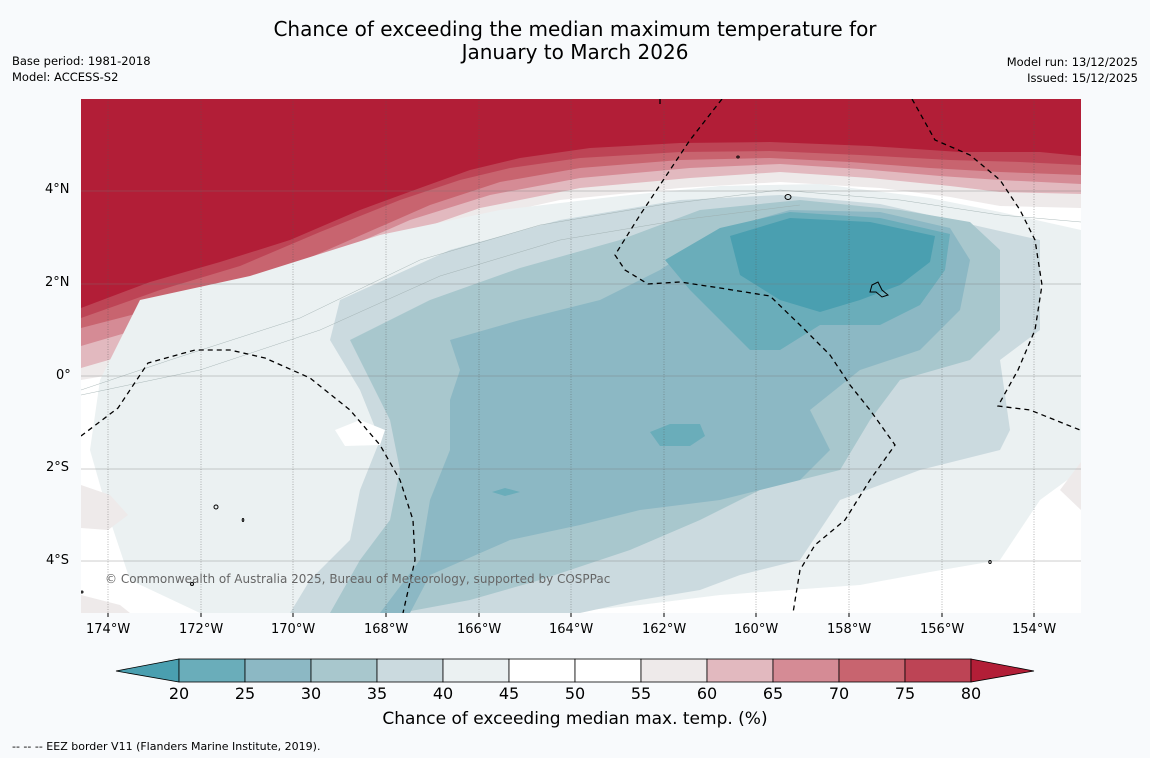  Describe the element at coordinates (1070, 486) in the screenshot. I see `fill-warm-patch-se` at that location.